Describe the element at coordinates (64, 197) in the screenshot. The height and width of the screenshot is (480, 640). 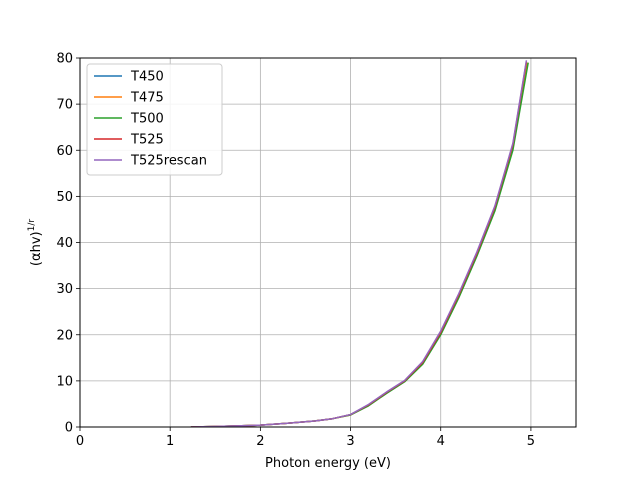
I see `y-tick-label: 50` at that location.